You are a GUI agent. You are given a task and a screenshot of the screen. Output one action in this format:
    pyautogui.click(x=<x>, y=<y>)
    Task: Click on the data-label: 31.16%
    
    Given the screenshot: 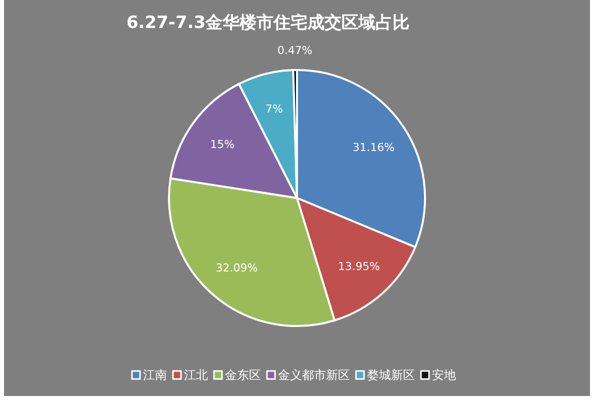 What is the action you would take?
    pyautogui.click(x=373, y=147)
    